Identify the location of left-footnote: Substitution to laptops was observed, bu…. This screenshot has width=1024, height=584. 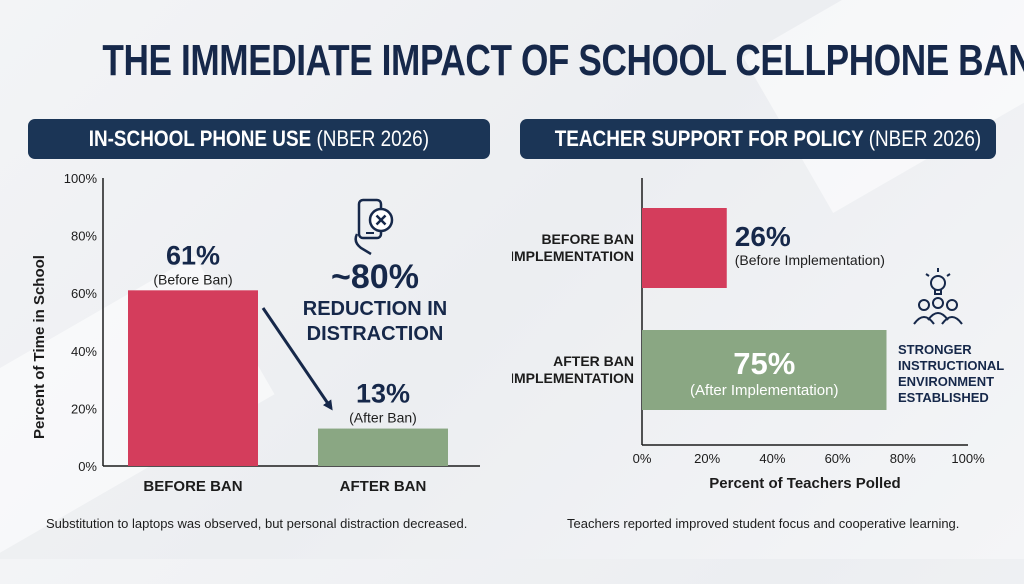
(257, 523).